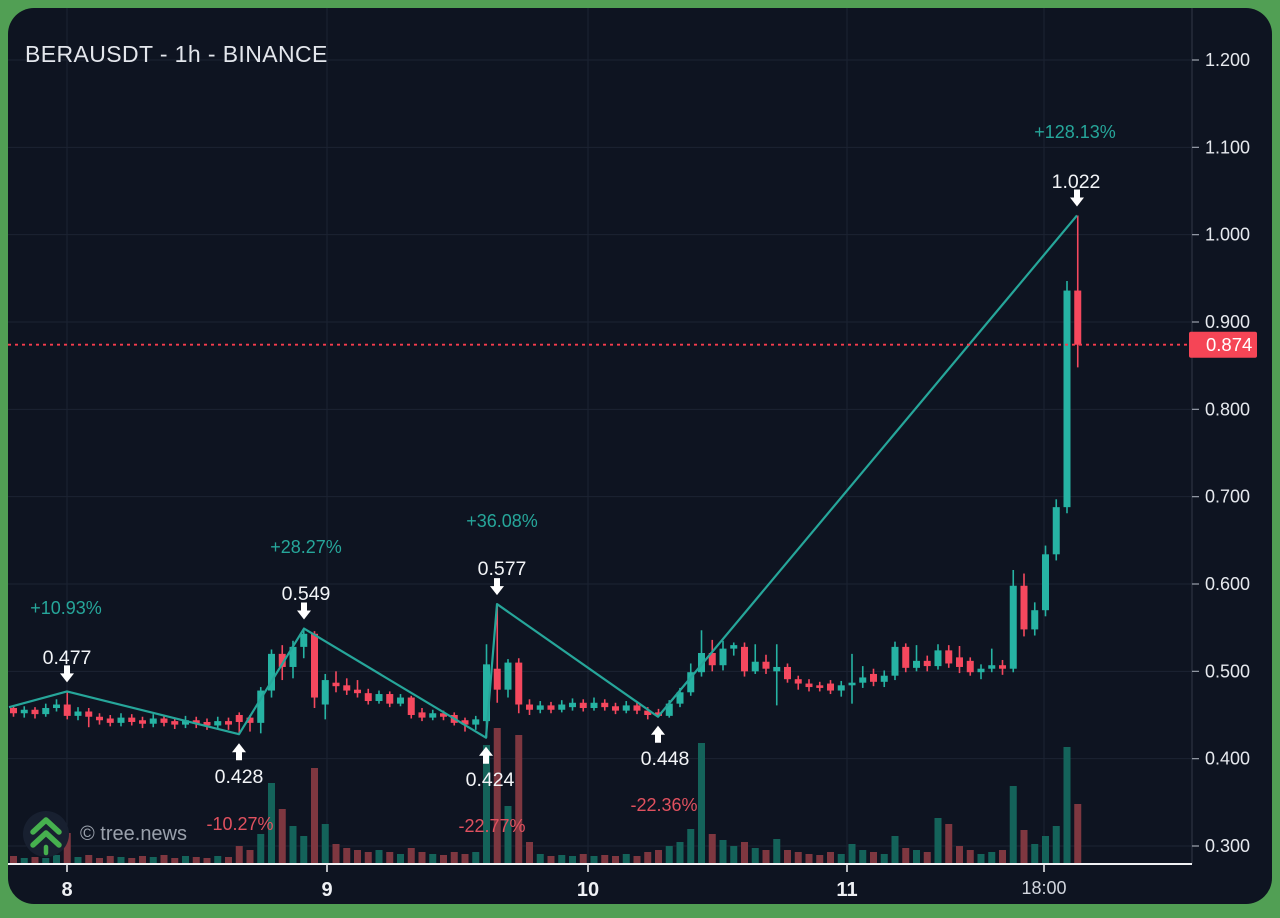 This screenshot has height=918, width=1280. I want to click on price-tick-label: 0.800, so click(1227, 409).